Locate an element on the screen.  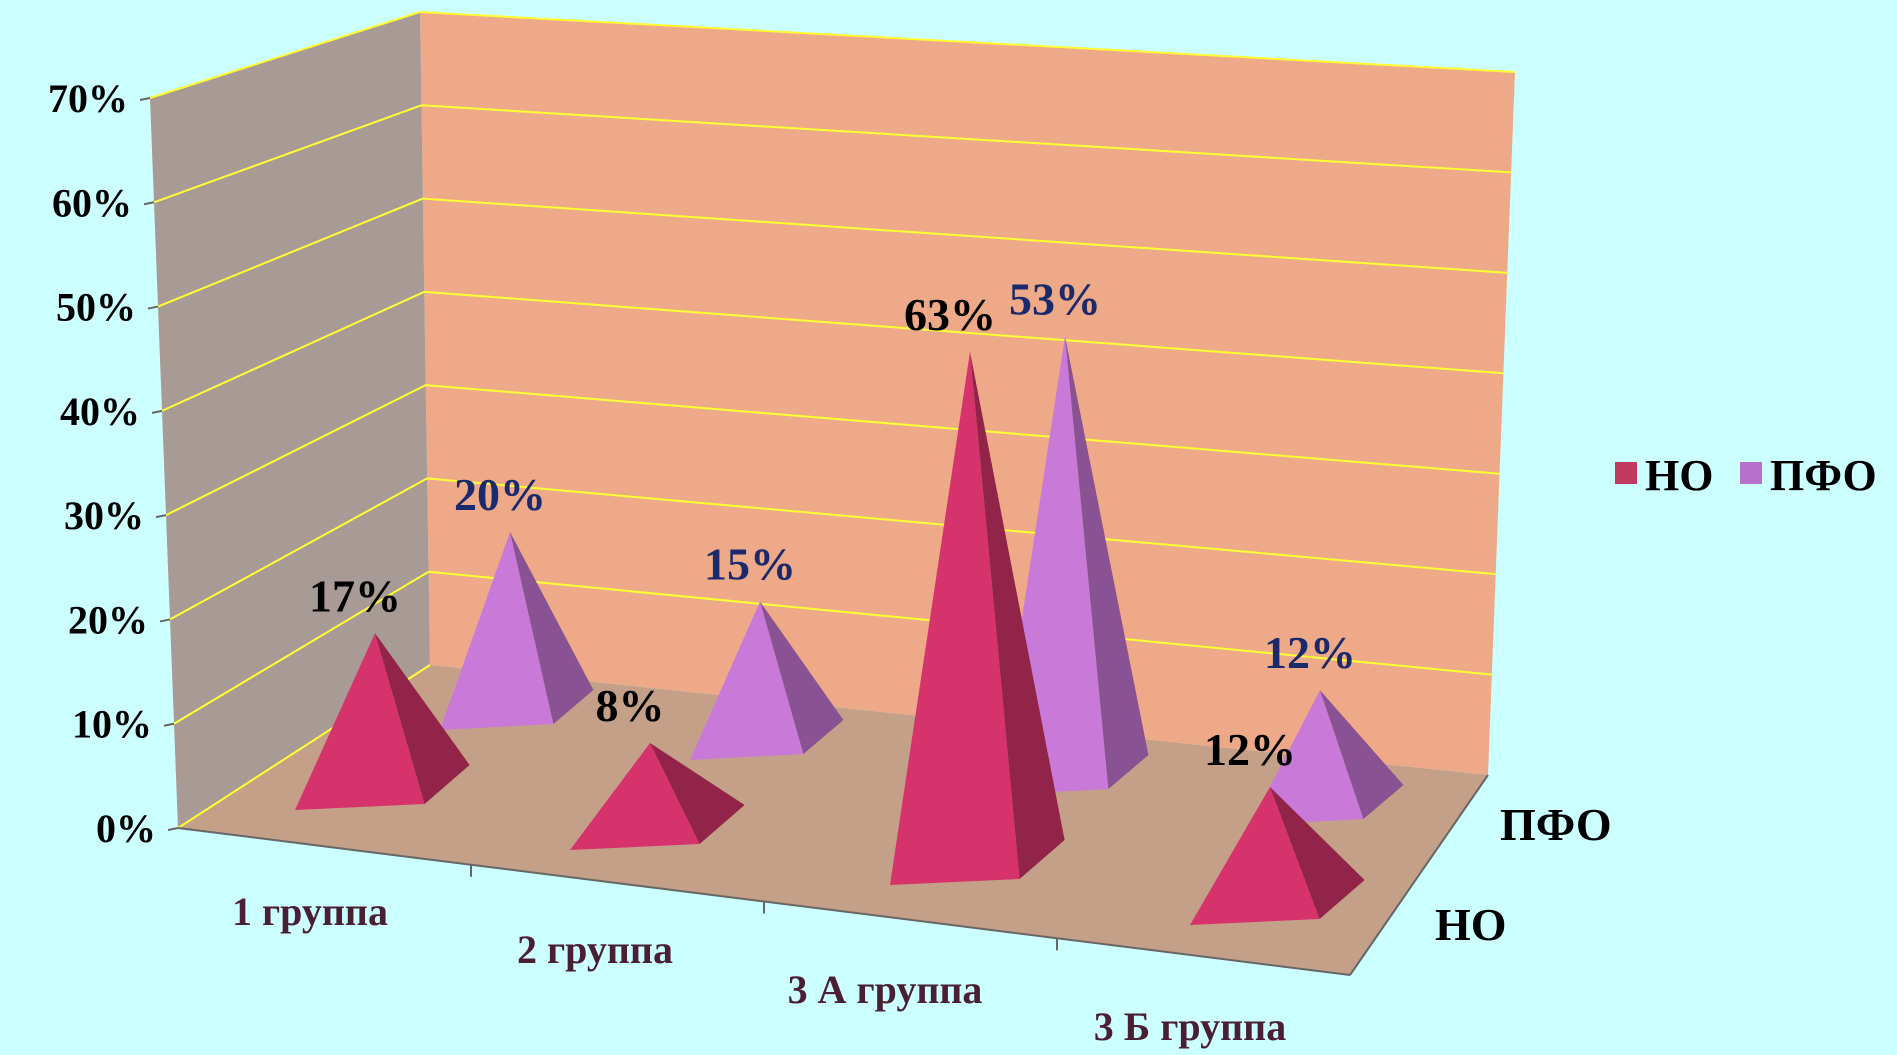
x-tick-label: 3 А группа is located at coordinates (885, 989).